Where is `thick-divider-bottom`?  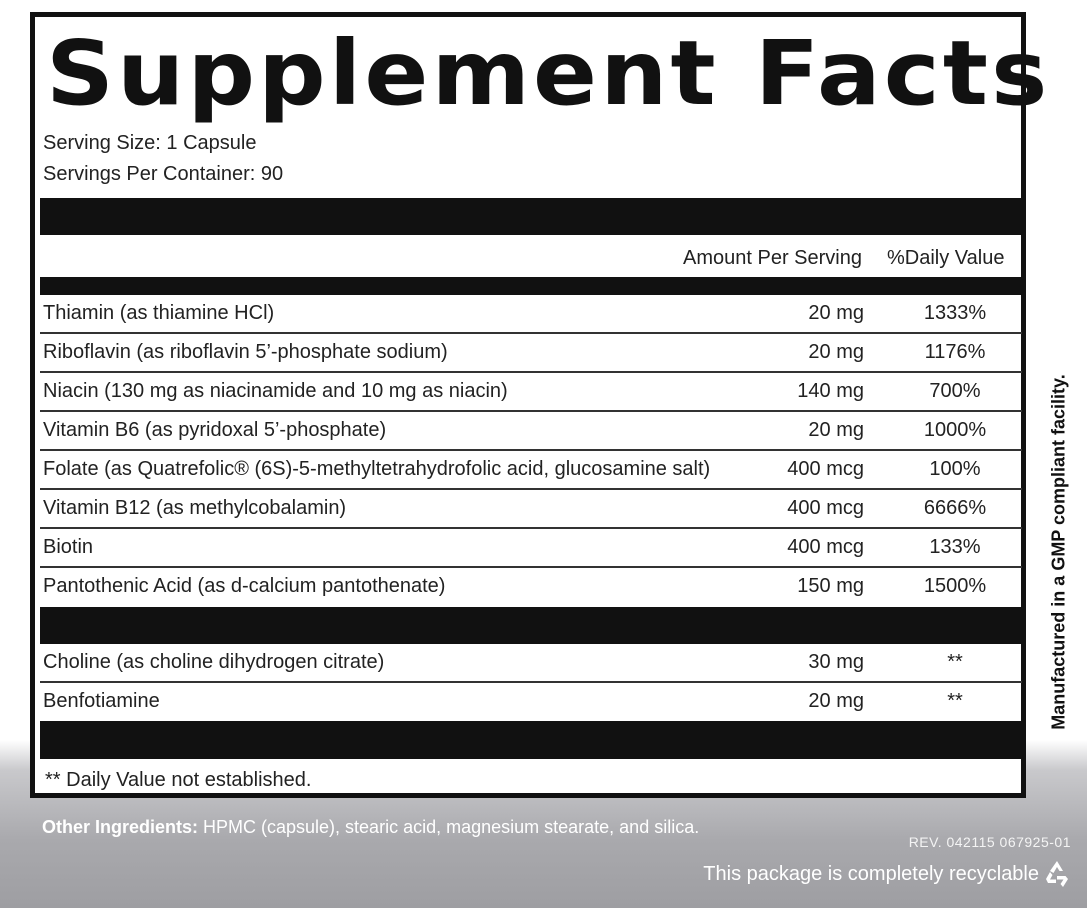
thick-divider-bottom is located at coordinates (531, 740).